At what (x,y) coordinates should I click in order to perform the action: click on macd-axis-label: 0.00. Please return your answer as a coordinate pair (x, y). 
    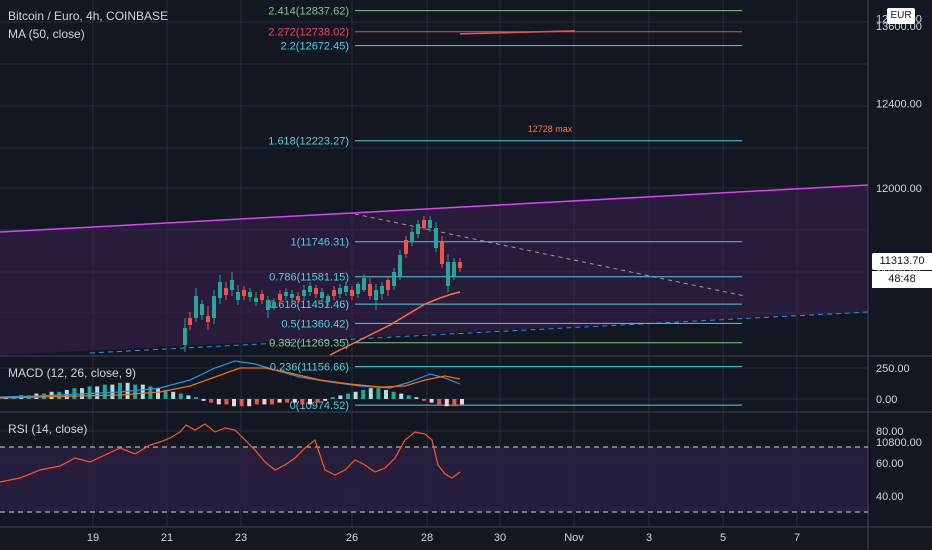
    Looking at the image, I should click on (886, 400).